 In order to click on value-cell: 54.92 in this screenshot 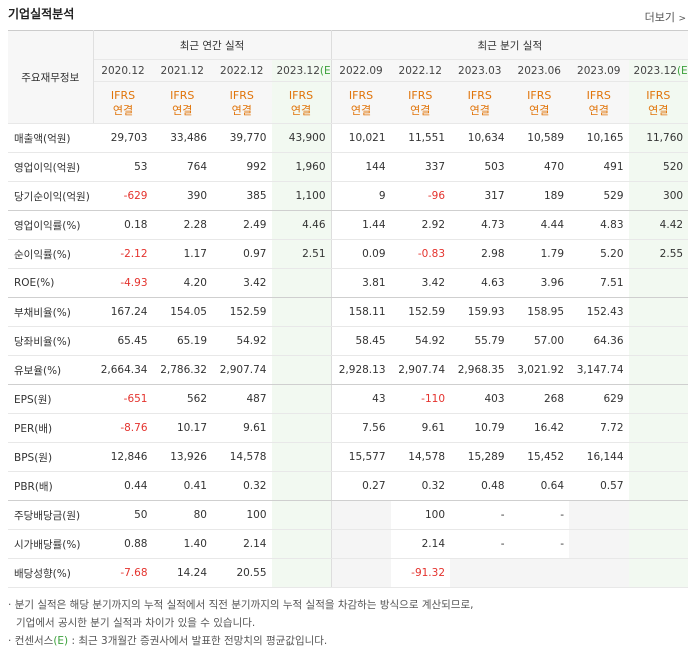, I will do `click(420, 341)`.